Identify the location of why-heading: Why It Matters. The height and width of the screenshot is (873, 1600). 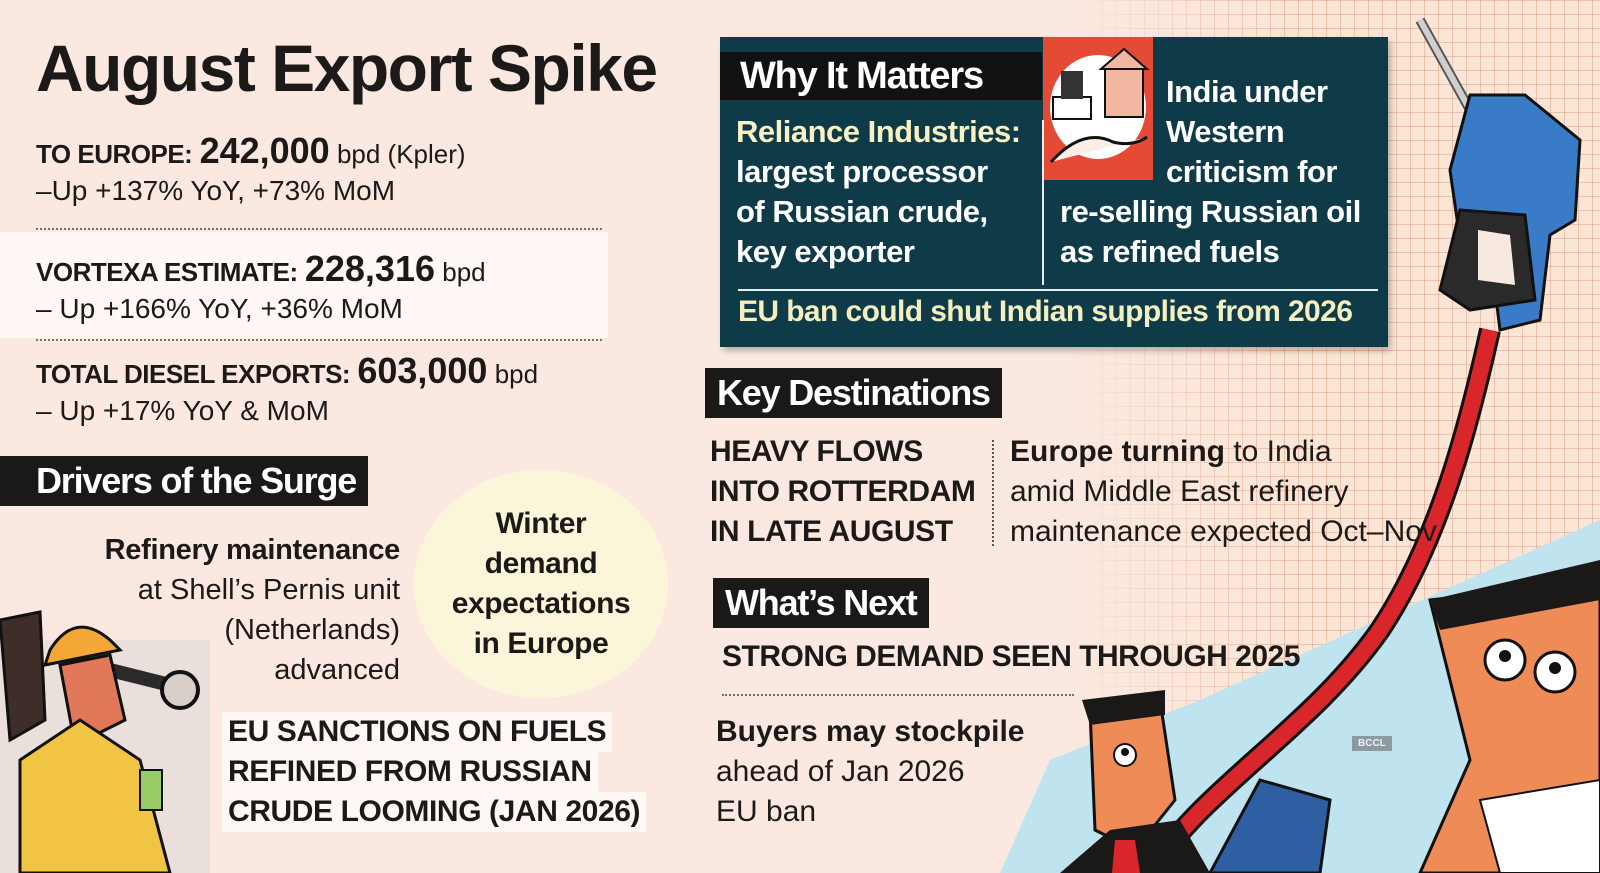
(881, 76).